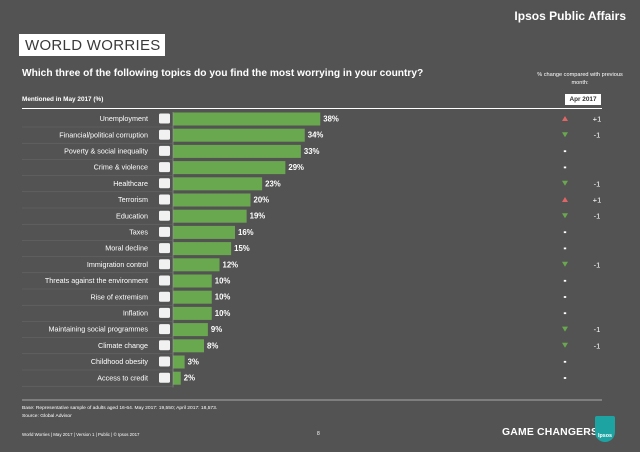 Image resolution: width=640 pixels, height=452 pixels. I want to click on category-label: Poverty & social inequality, so click(106, 151).